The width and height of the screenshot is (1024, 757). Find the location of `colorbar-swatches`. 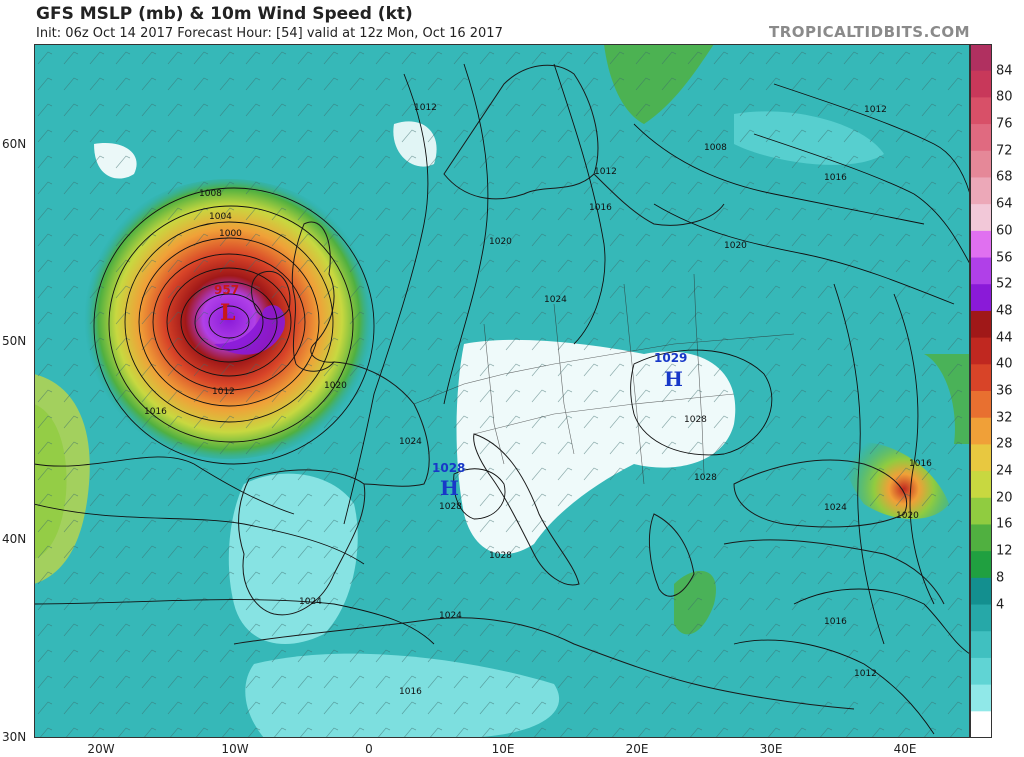

colorbar-swatches is located at coordinates (981, 391).